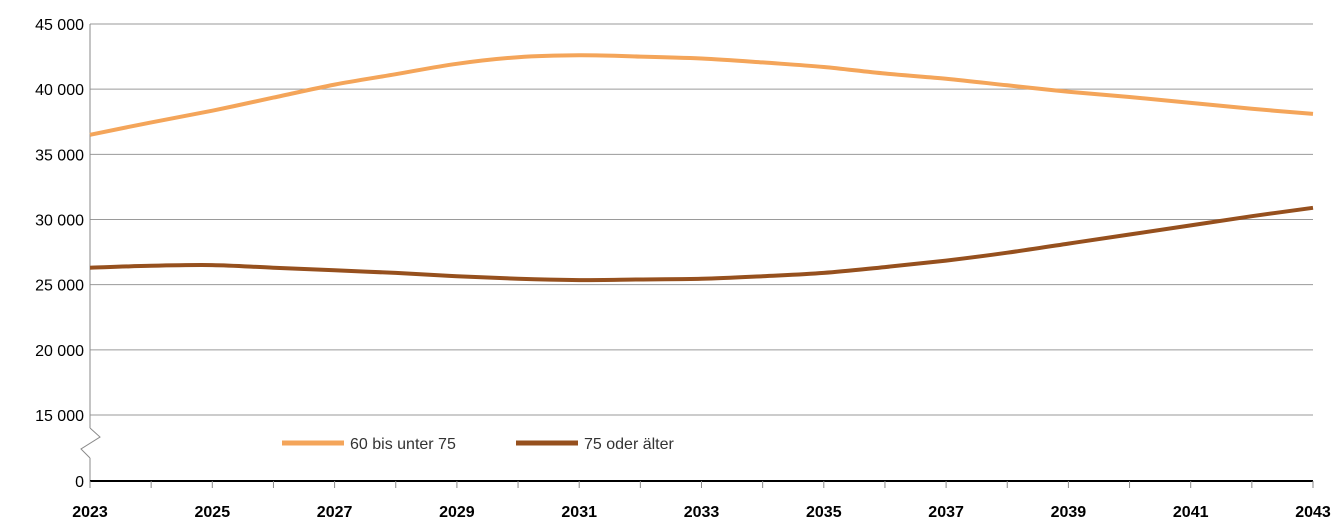 The height and width of the screenshot is (520, 1339). What do you see at coordinates (335, 512) in the screenshot?
I see `x-tick-label: 2027` at bounding box center [335, 512].